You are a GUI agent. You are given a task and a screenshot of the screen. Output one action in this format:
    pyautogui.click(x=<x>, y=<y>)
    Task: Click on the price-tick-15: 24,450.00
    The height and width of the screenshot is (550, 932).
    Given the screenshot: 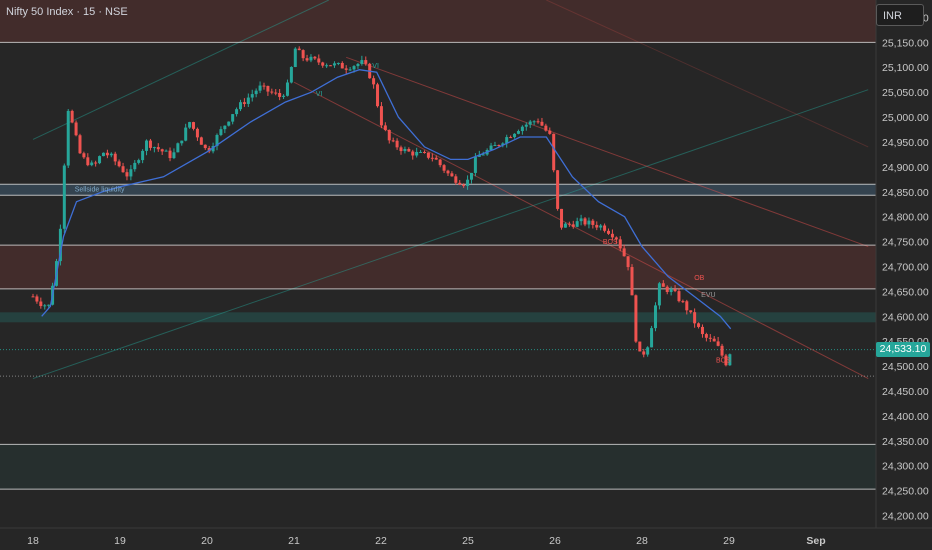 What is the action you would take?
    pyautogui.click(x=905, y=392)
    